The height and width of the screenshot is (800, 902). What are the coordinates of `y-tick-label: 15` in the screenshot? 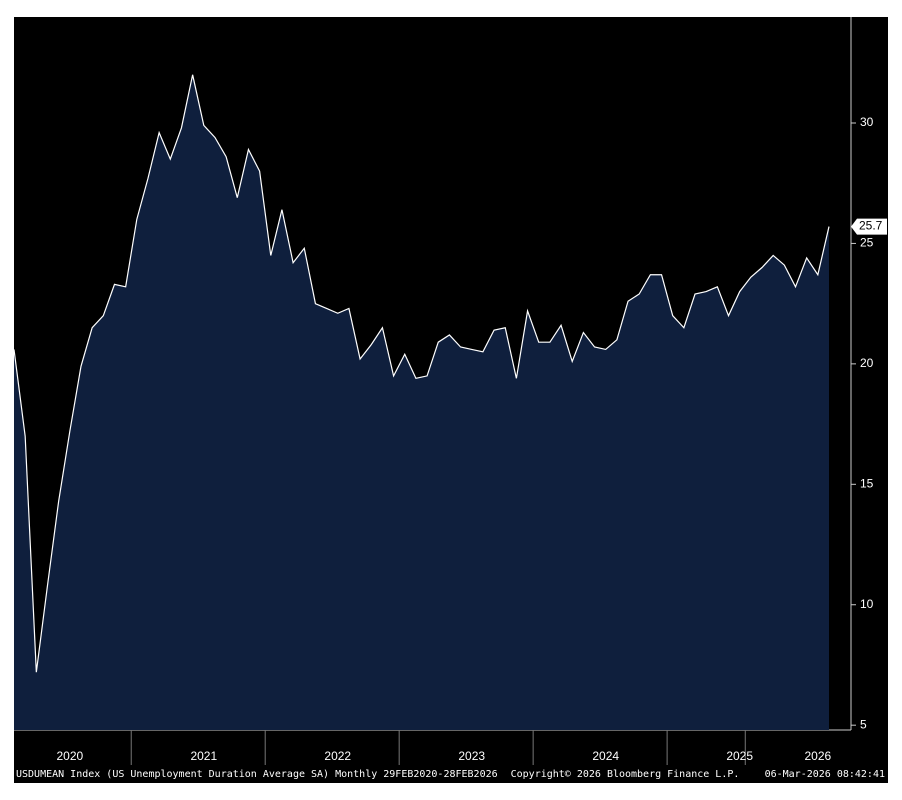 It's located at (867, 483).